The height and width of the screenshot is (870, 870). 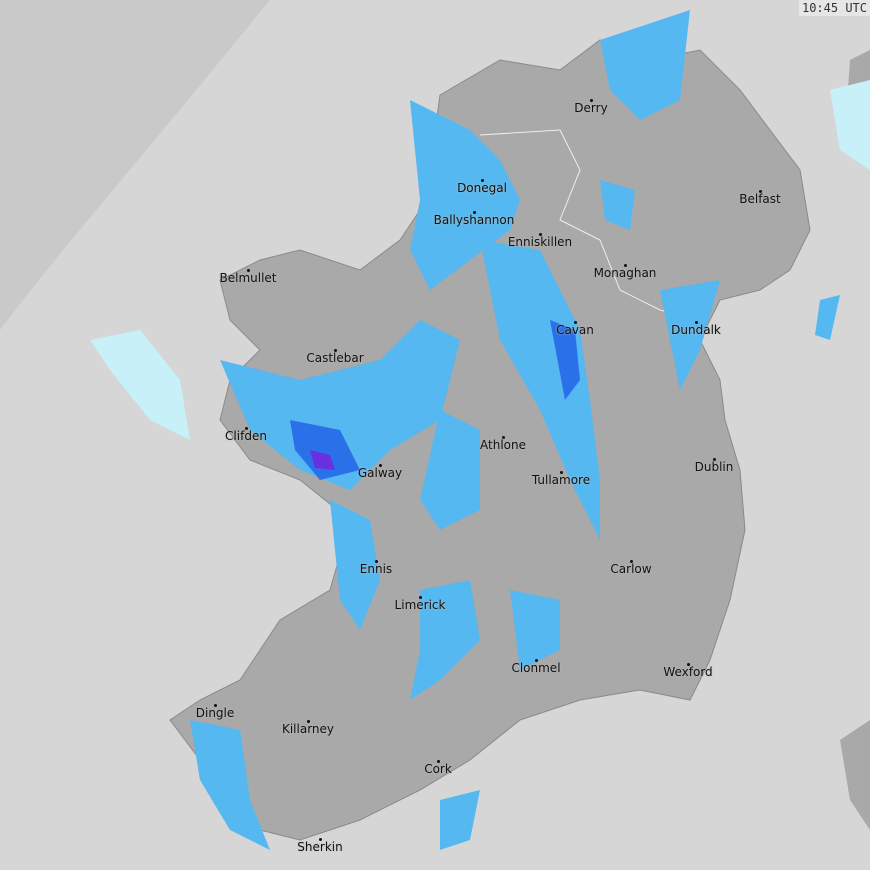 What do you see at coordinates (631, 569) in the screenshot?
I see `town-label: Carlow` at bounding box center [631, 569].